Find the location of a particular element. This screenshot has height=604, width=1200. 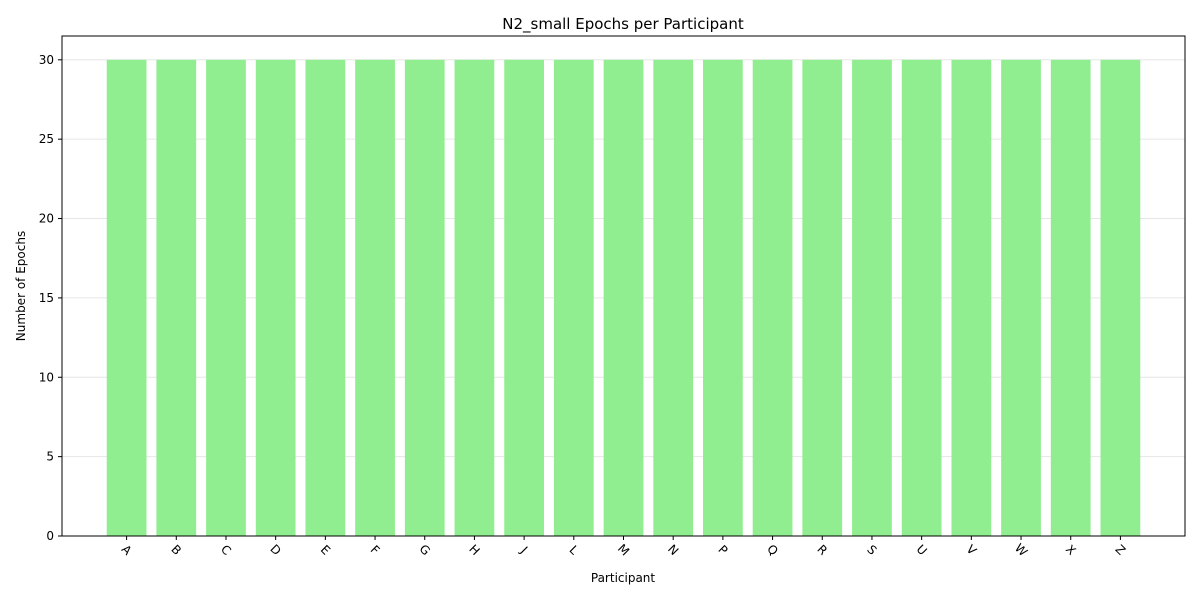

x-tick-label: V is located at coordinates (971, 550).